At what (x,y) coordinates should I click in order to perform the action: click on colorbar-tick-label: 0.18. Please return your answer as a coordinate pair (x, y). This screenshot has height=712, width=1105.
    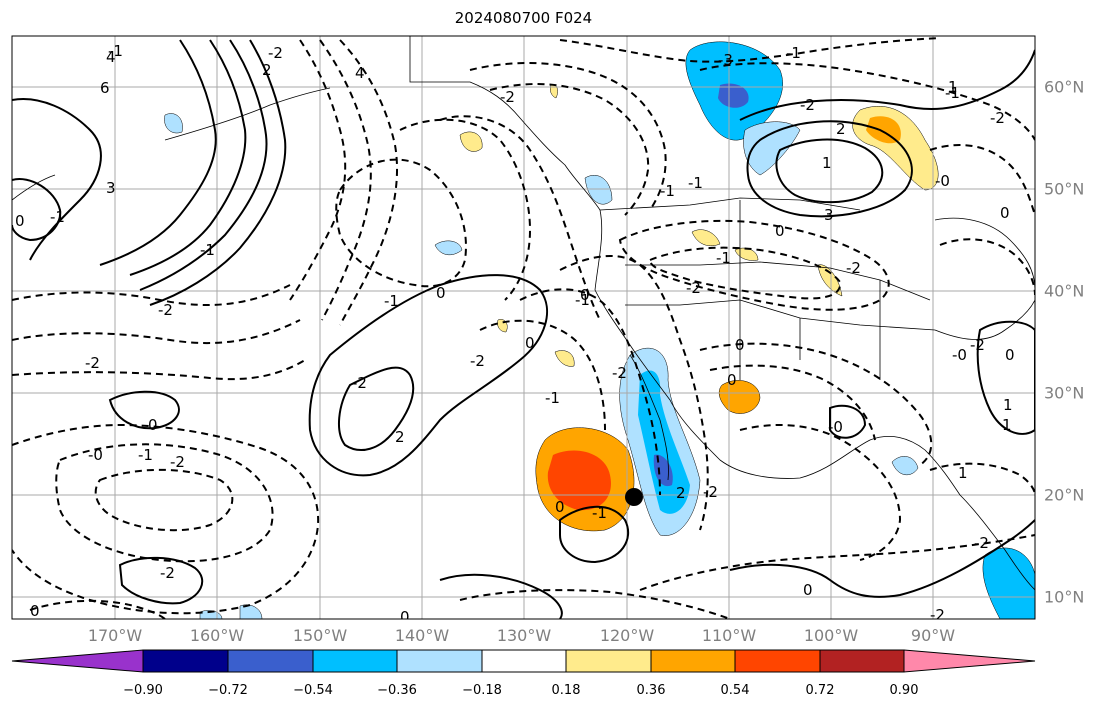
    Looking at the image, I should click on (566, 690).